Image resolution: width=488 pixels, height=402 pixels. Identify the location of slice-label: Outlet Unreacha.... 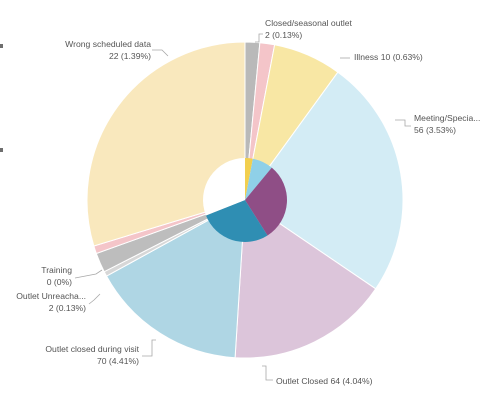
(51, 296).